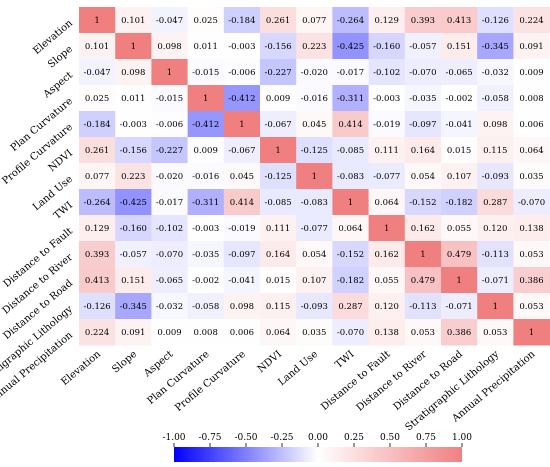 The image size is (550, 467). Describe the element at coordinates (169, 255) in the screenshot. I see `cell-value-label: -0.070` at that location.